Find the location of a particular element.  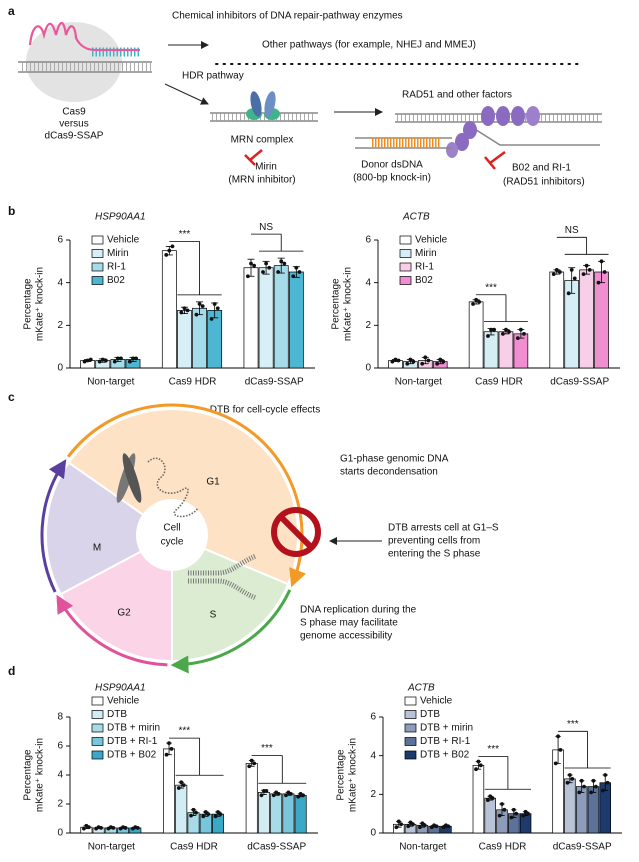

panel-label: d is located at coordinates (11, 671).